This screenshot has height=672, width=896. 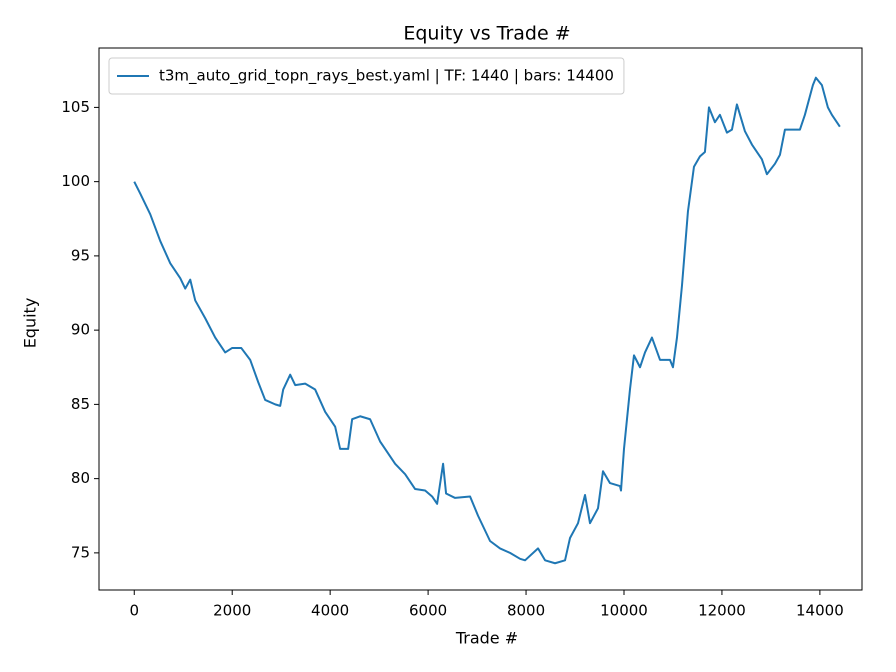 What do you see at coordinates (80, 255) in the screenshot?
I see `y-tick-label: 95` at bounding box center [80, 255].